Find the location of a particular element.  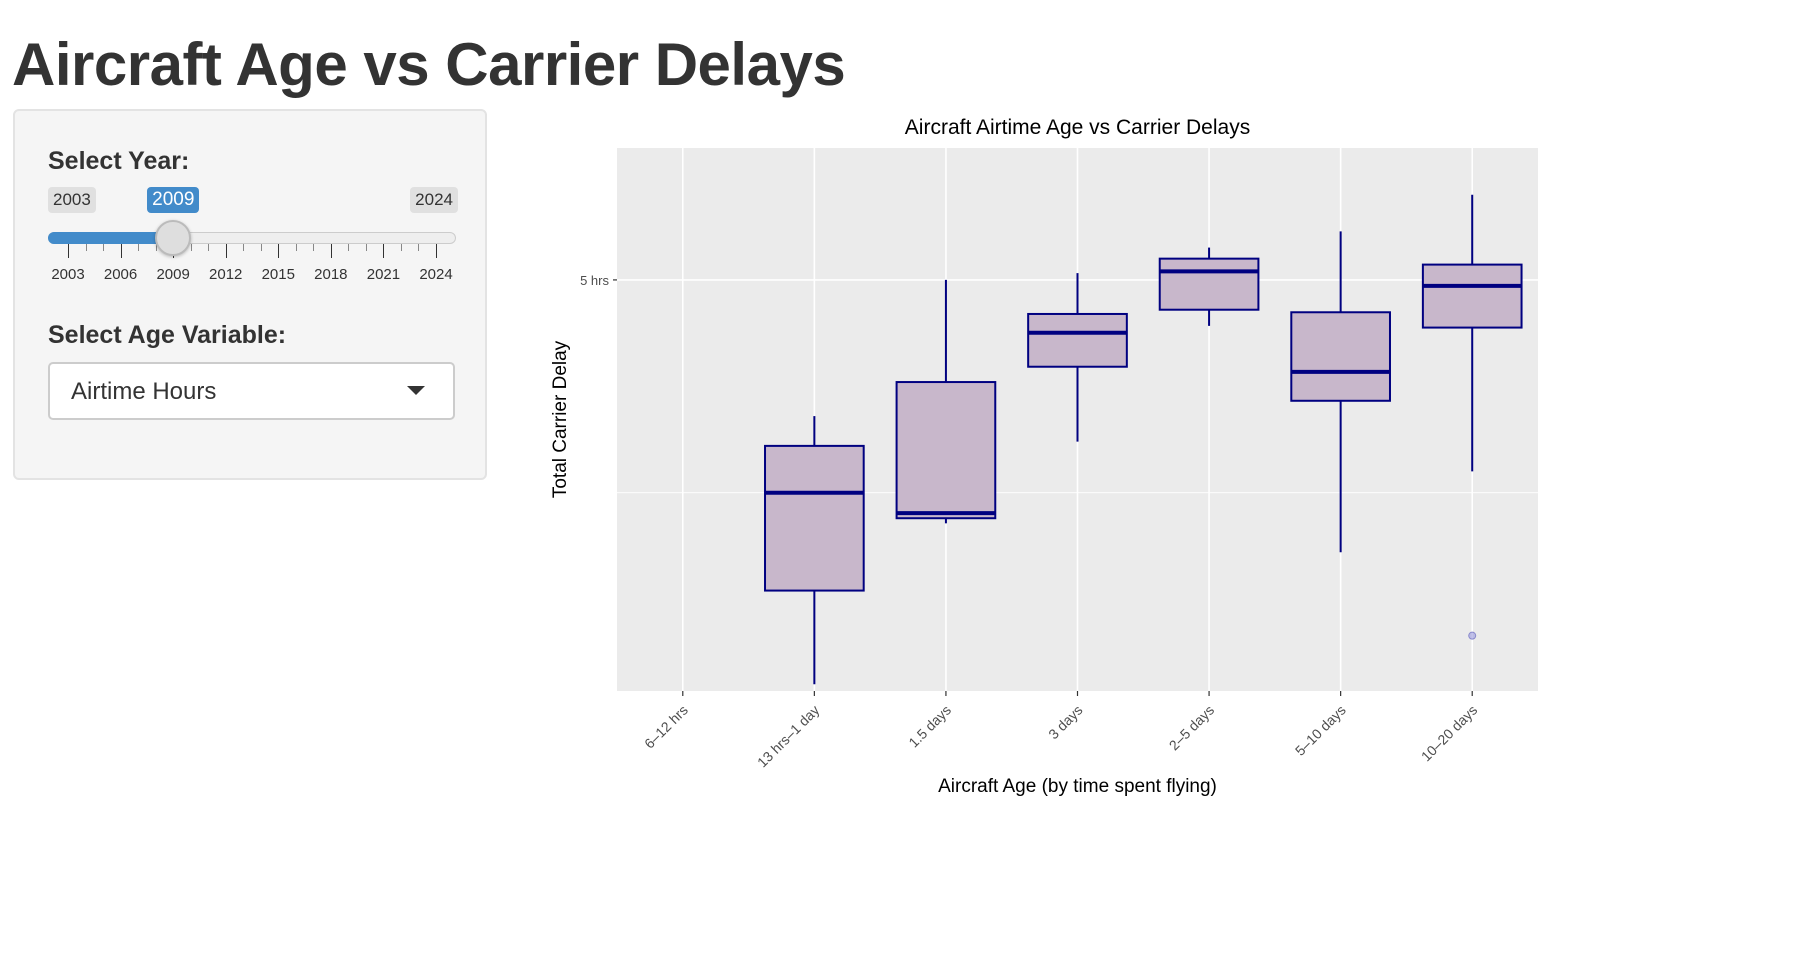

x-tick-label: 10–20 days is located at coordinates (1449, 733).